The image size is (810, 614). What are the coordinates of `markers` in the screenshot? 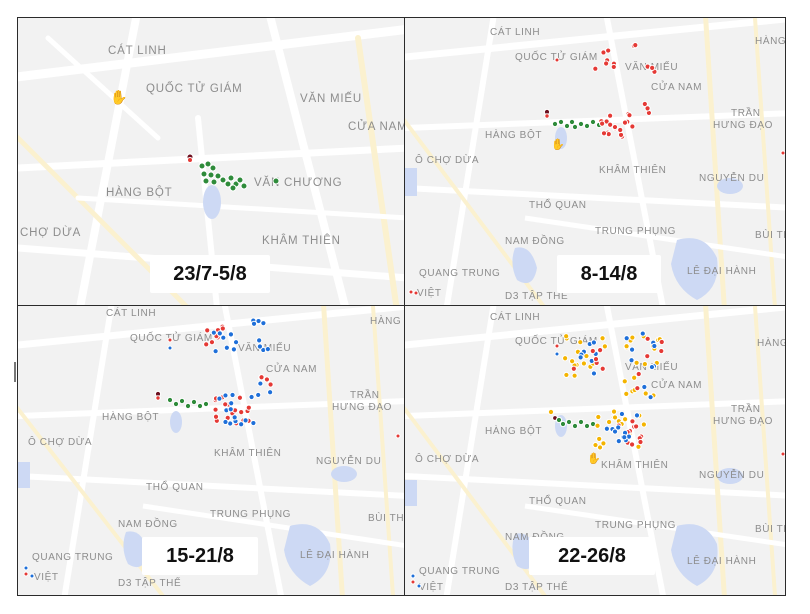 It's located at (233, 172).